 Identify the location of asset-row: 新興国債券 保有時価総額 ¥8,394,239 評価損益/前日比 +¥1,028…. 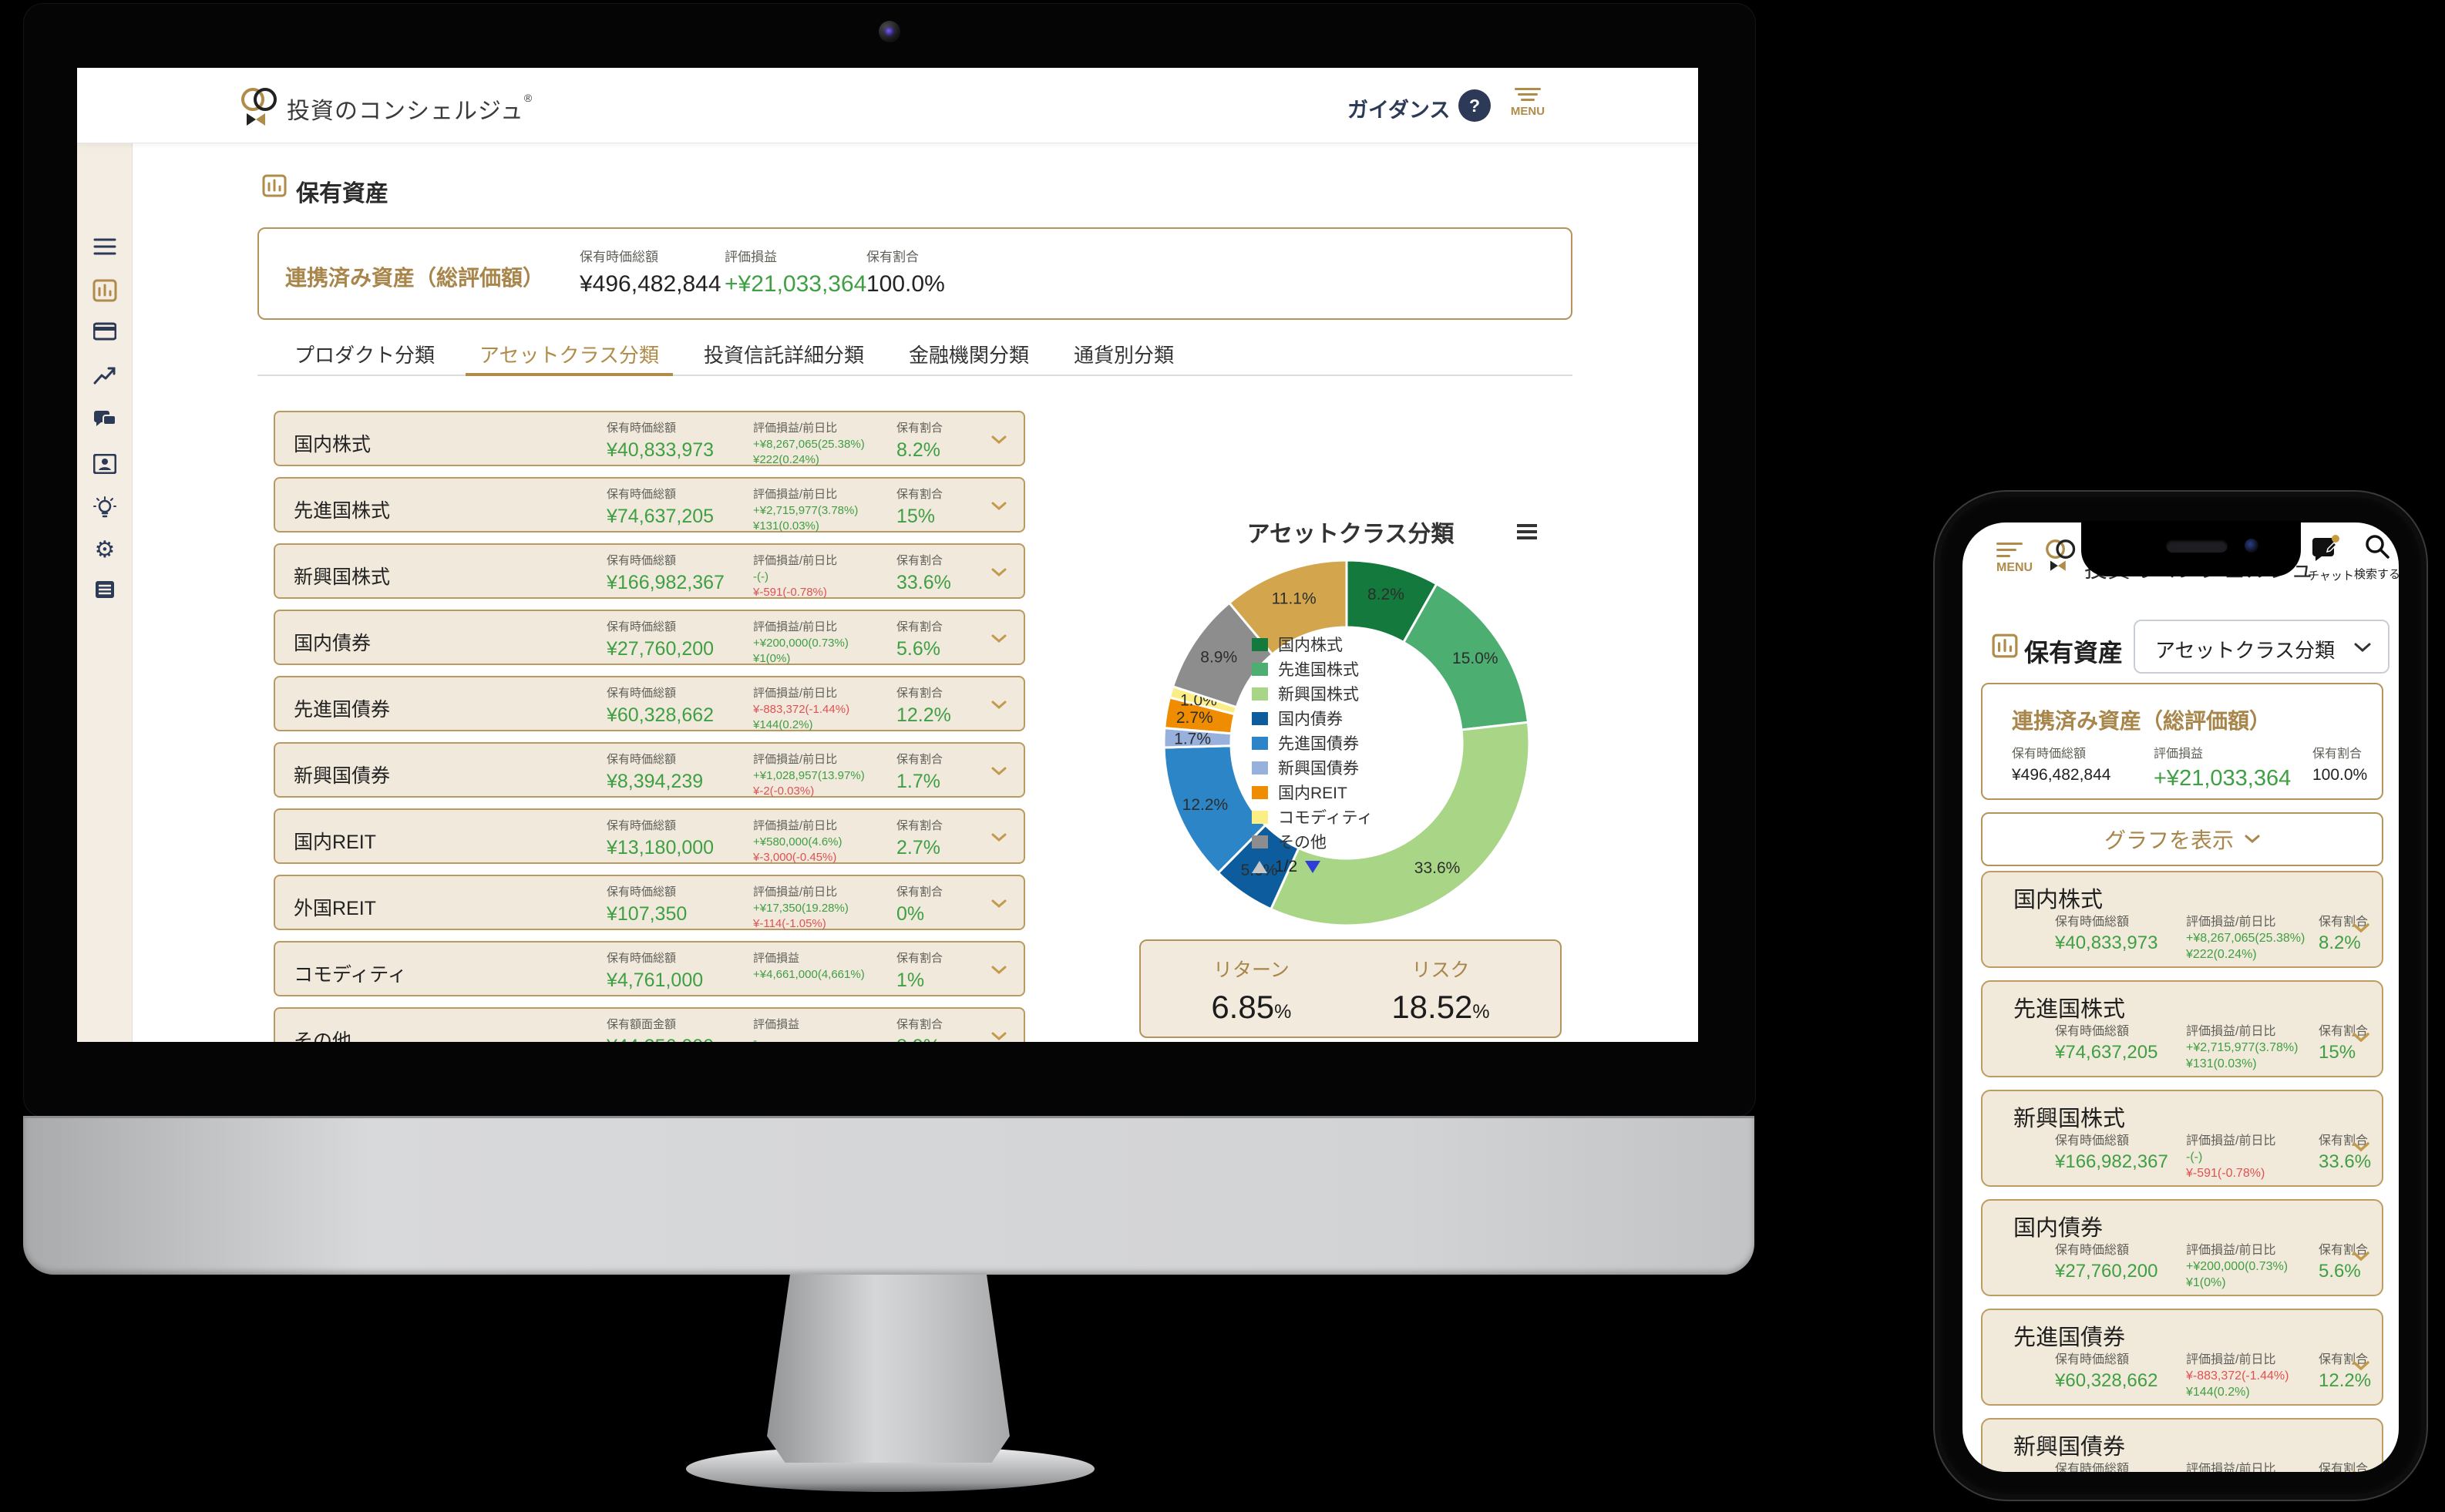
(649, 770).